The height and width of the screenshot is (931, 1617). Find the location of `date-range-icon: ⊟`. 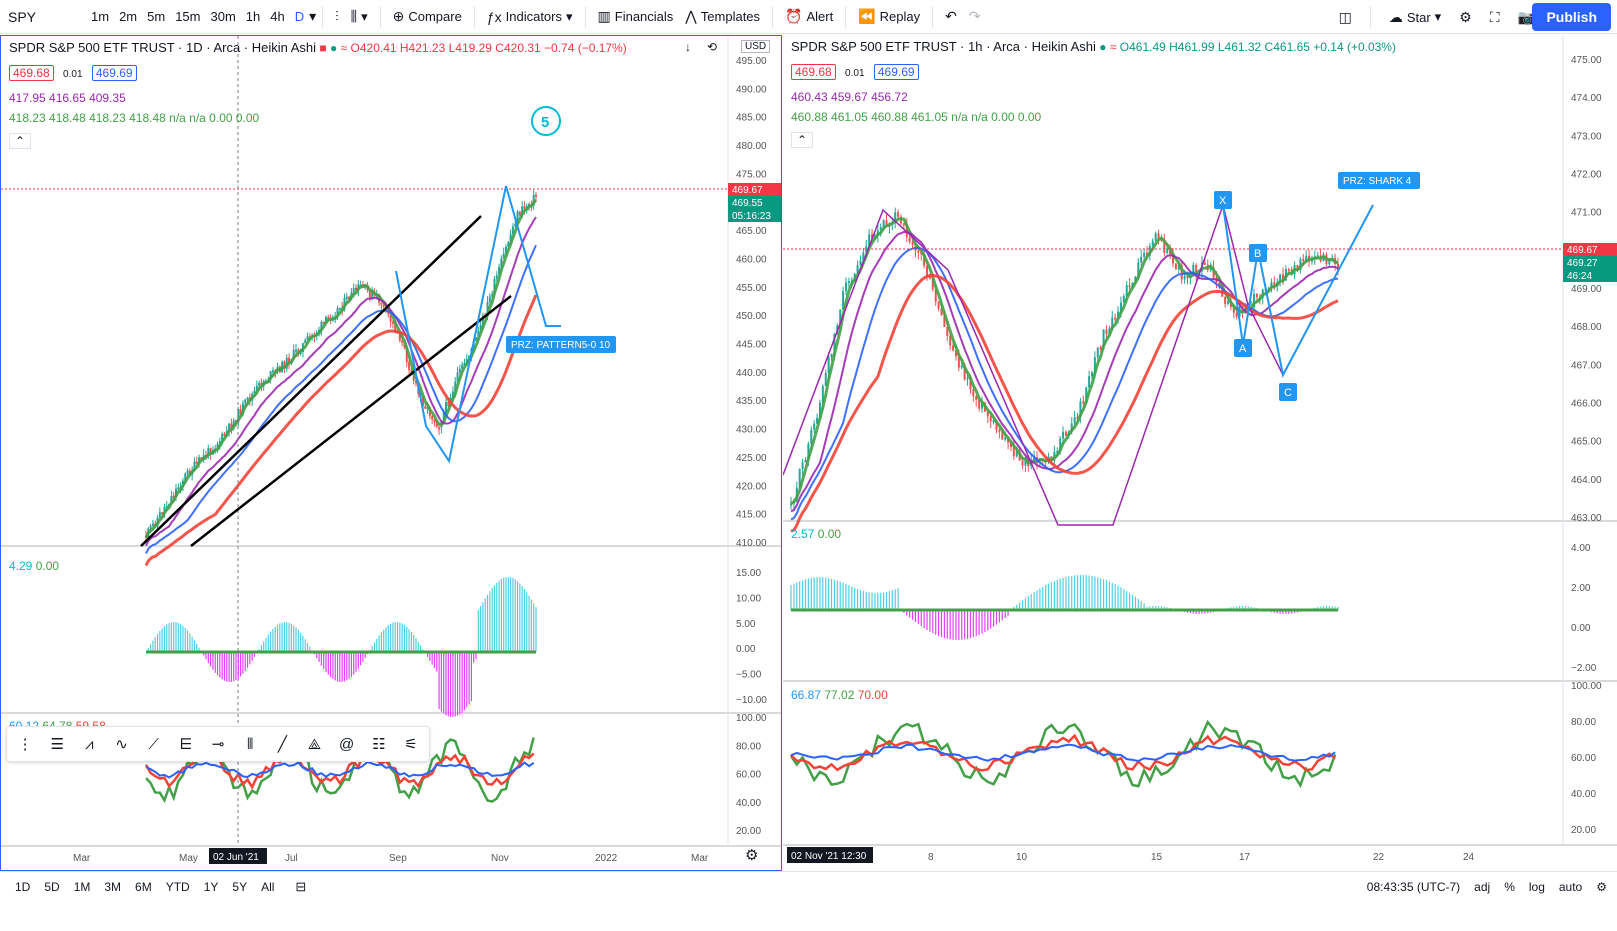

date-range-icon: ⊟ is located at coordinates (301, 886).